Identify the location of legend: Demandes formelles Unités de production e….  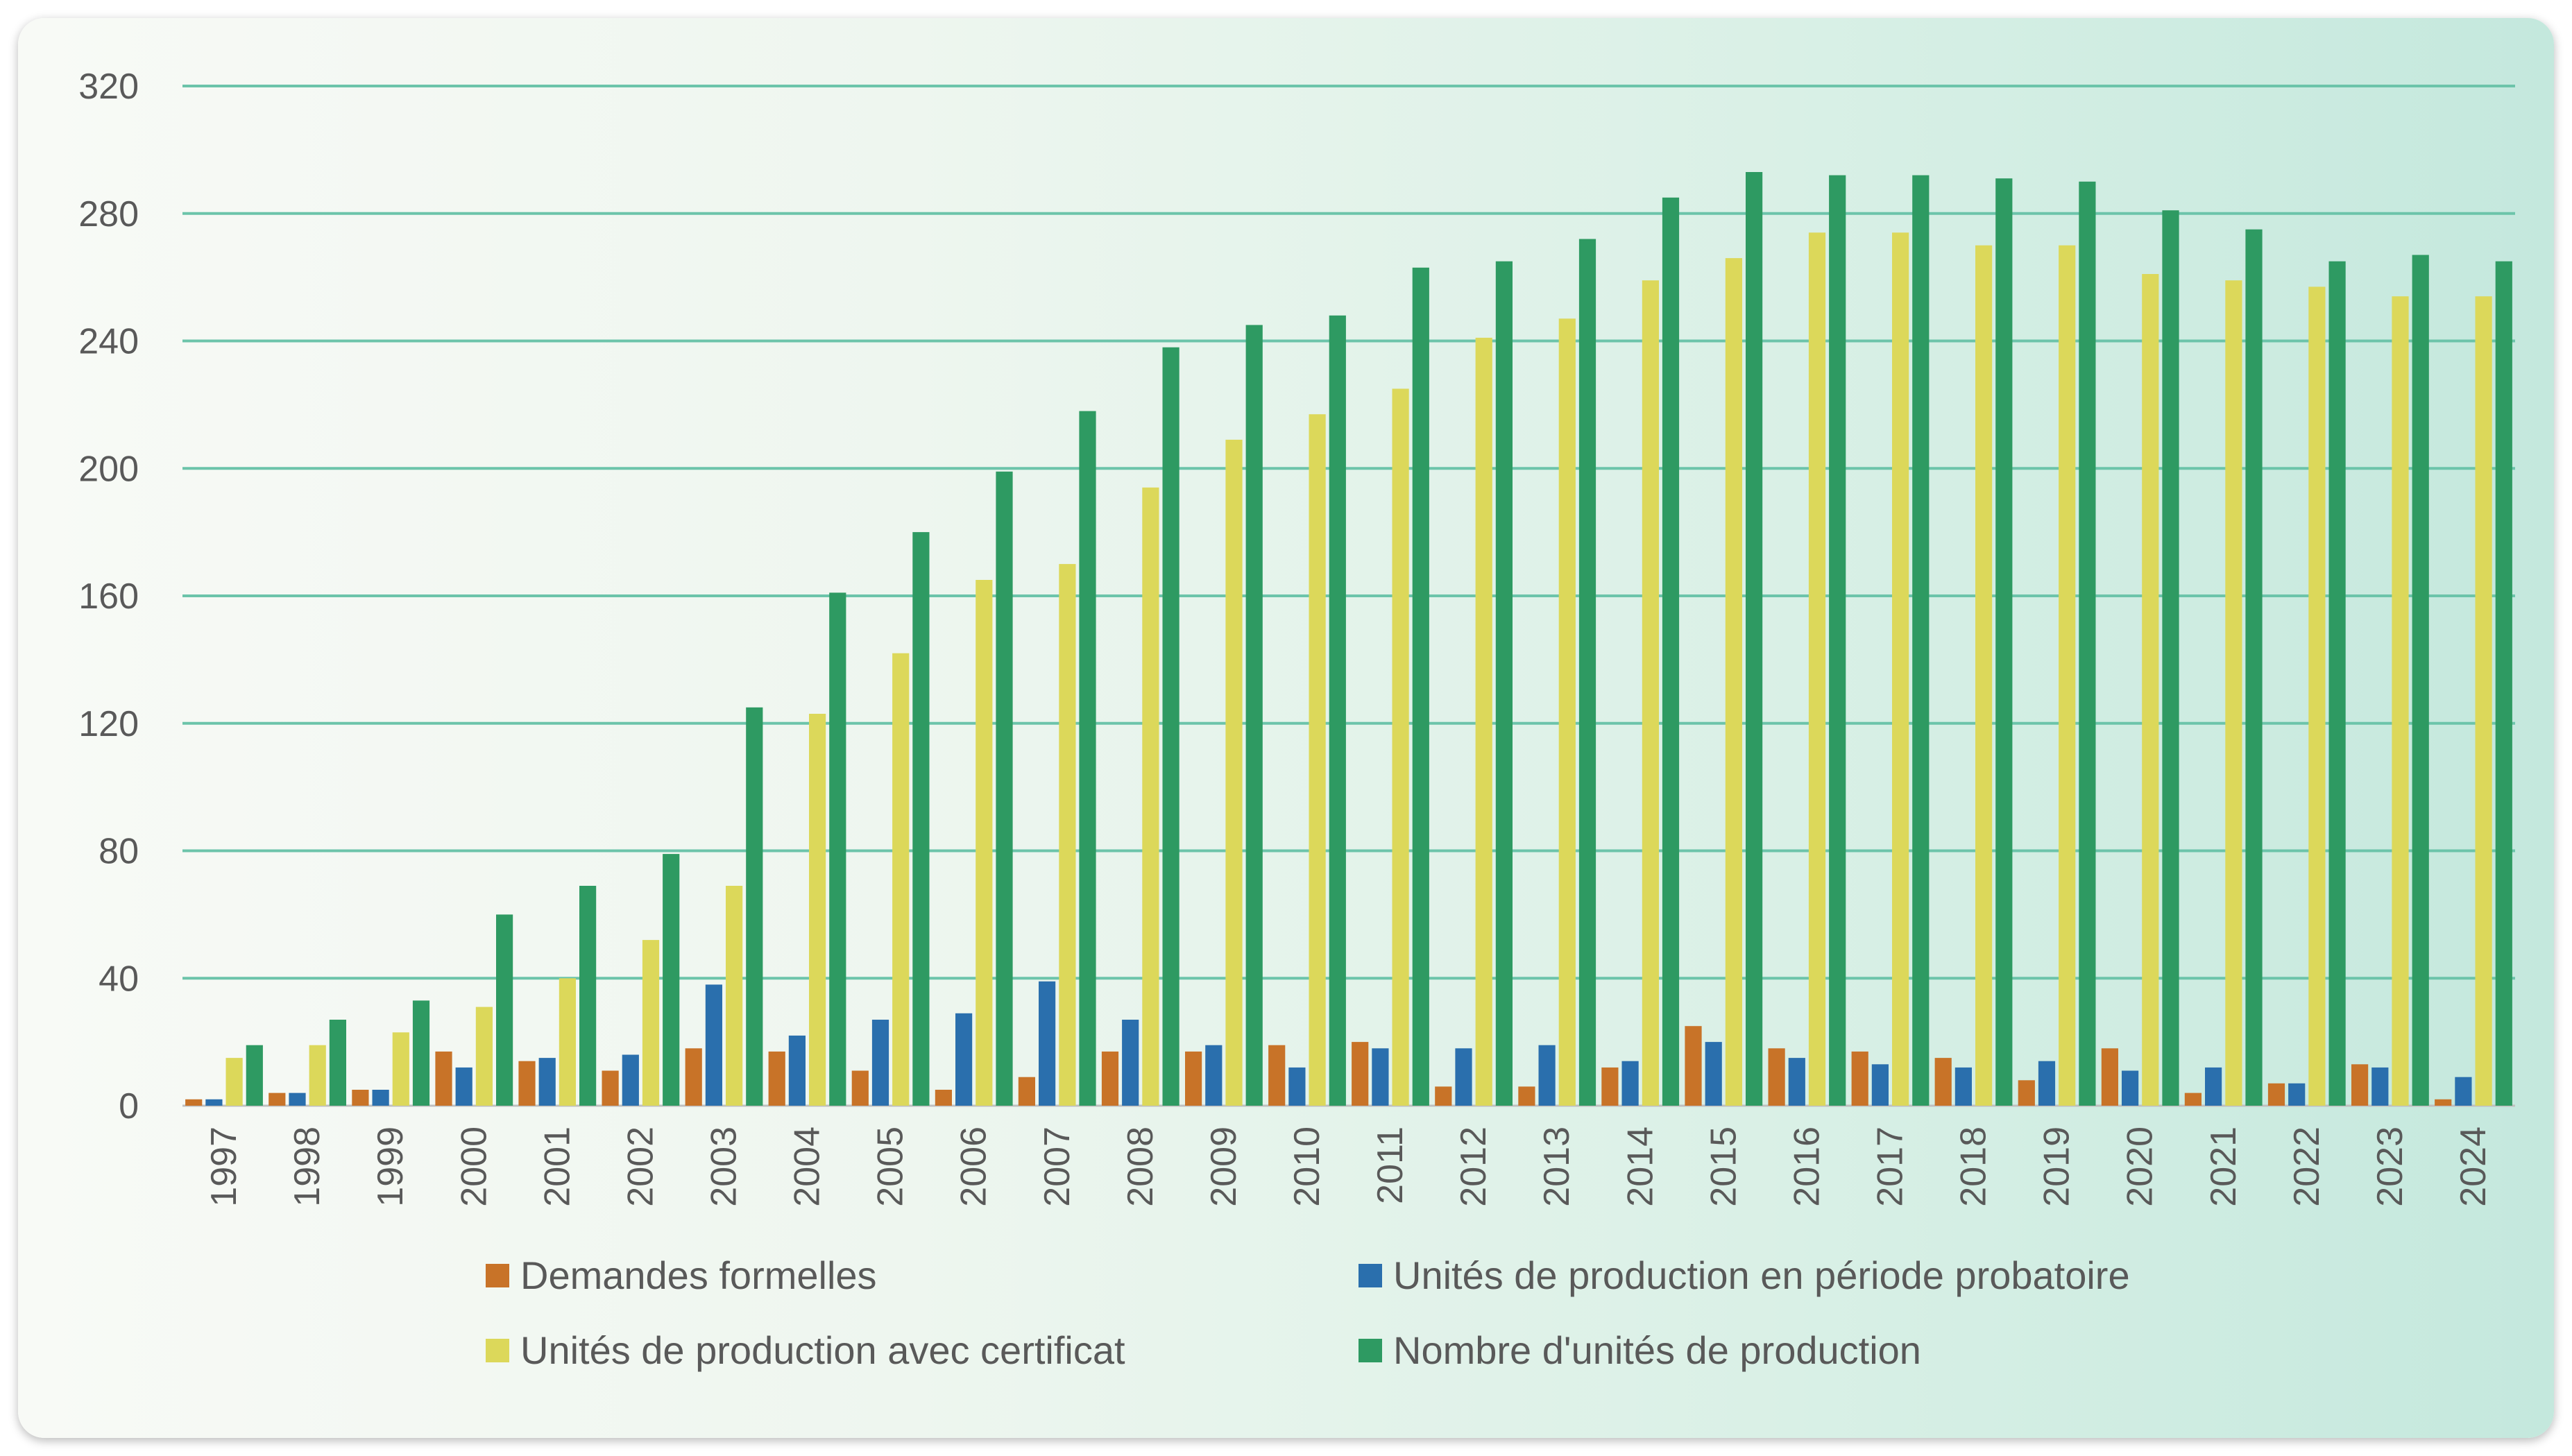
(1308, 1312).